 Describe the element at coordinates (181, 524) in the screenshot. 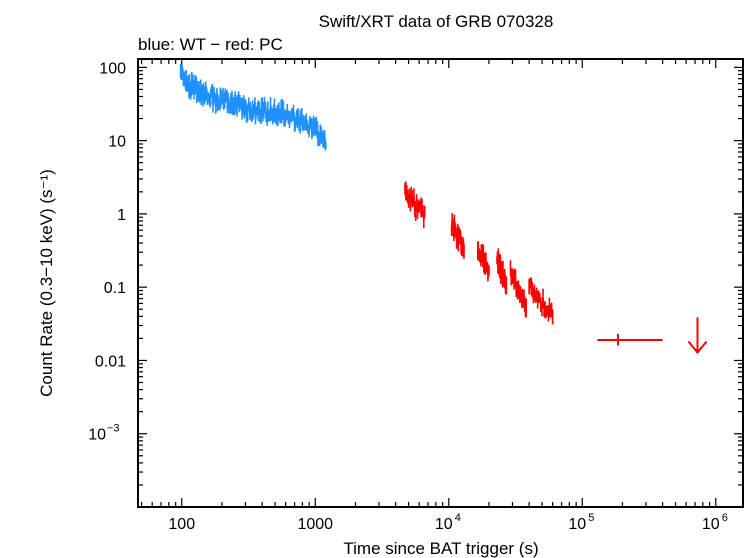

I see `x-tick-label: 100` at that location.